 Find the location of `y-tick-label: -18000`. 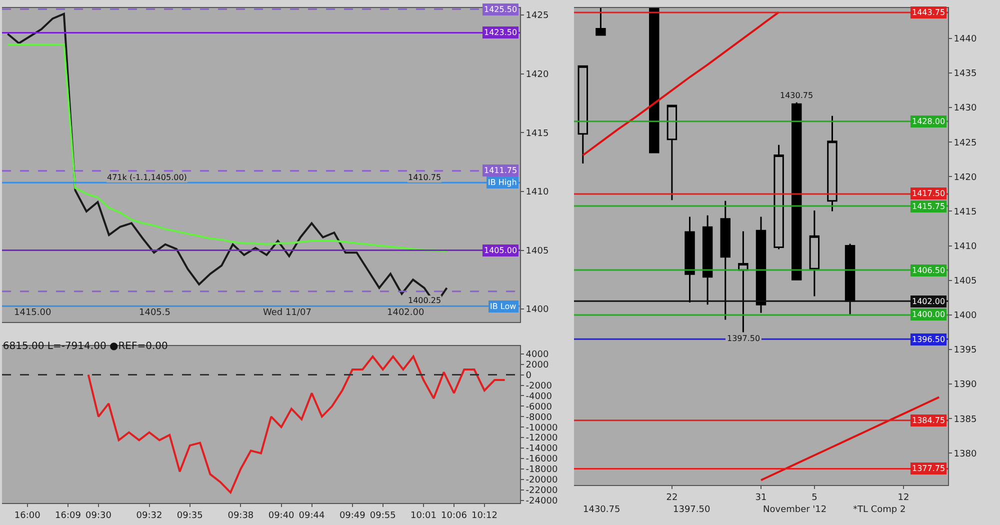

y-tick-label: -18000 is located at coordinates (542, 470).